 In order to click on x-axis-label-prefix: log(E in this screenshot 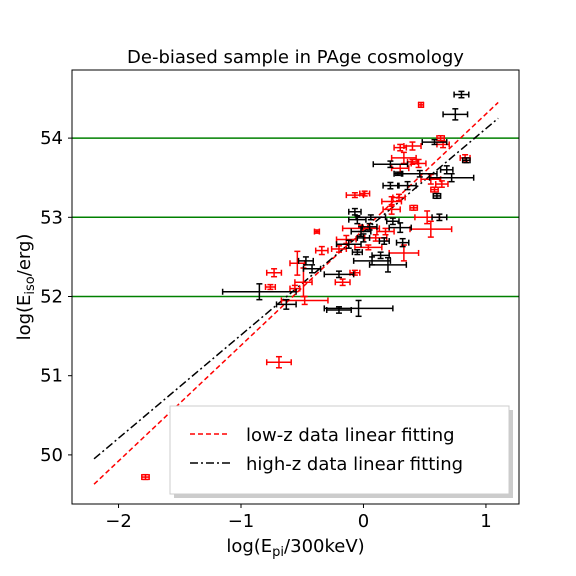, I will do `click(249, 546)`.